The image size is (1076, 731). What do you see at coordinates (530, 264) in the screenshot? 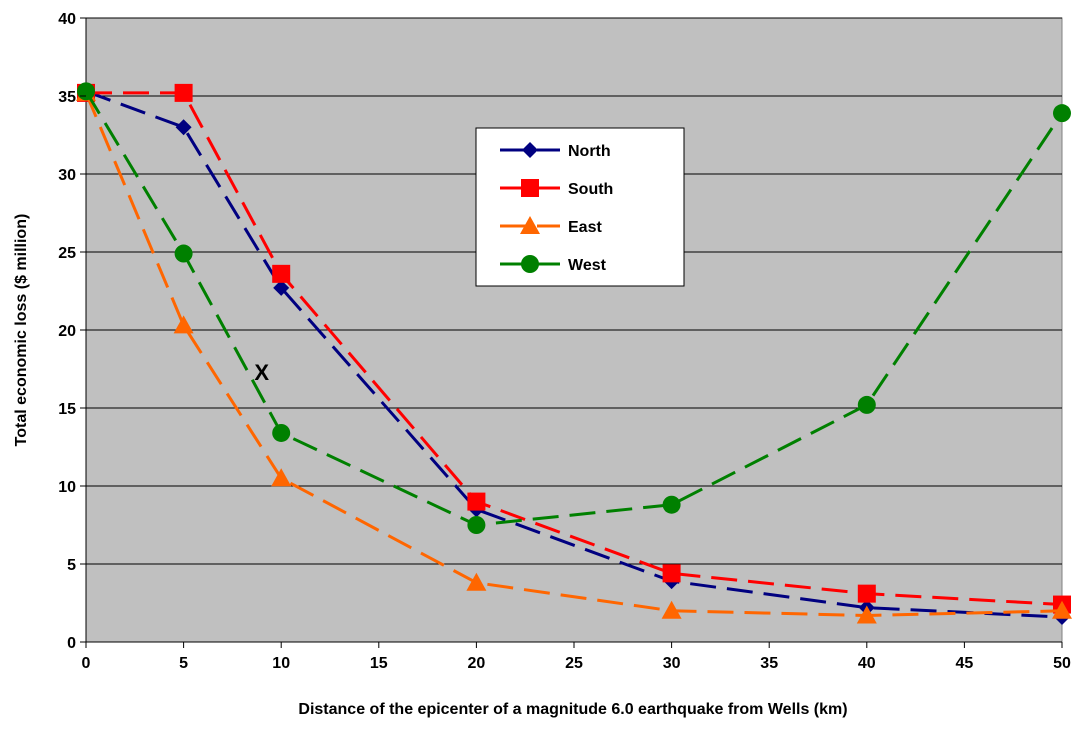
I see `legend-marker-west` at bounding box center [530, 264].